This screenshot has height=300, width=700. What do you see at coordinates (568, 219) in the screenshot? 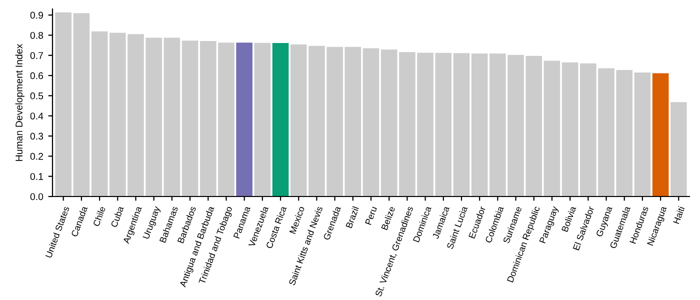
I see `x-tick-label: Bolivia` at bounding box center [568, 219].